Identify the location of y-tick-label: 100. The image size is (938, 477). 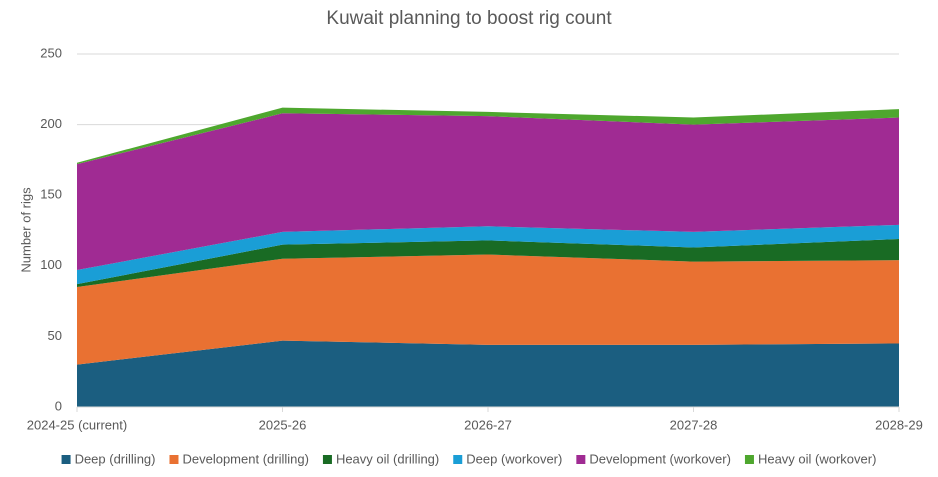
(51, 264).